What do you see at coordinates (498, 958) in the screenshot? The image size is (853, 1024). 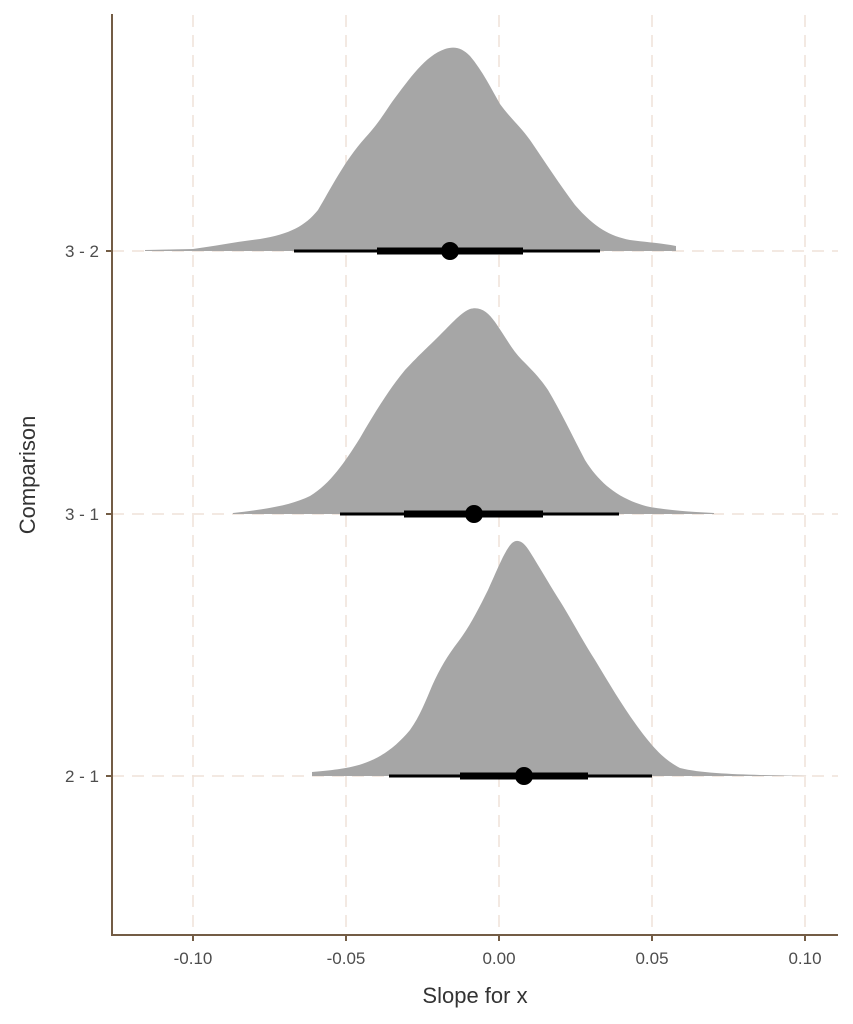 I see `x-tick-label: 0.00` at bounding box center [498, 958].